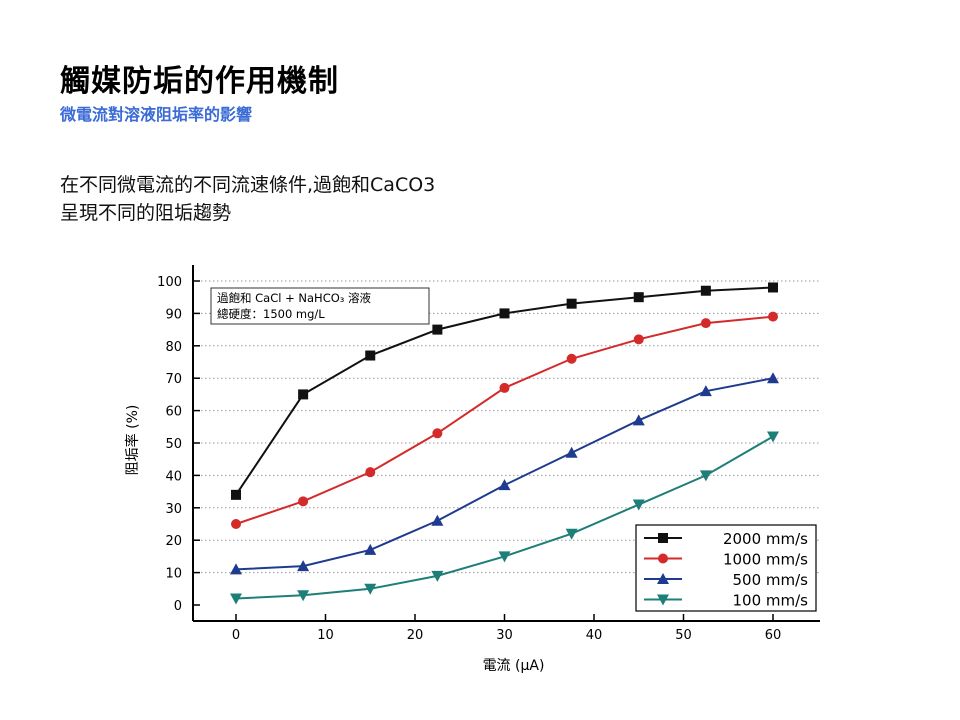  What do you see at coordinates (247, 199) in the screenshot?
I see `slide-body: 在不同微電流的不同流速條件,過飽和CaCO3 呈現不同的阻垢趨勢` at bounding box center [247, 199].